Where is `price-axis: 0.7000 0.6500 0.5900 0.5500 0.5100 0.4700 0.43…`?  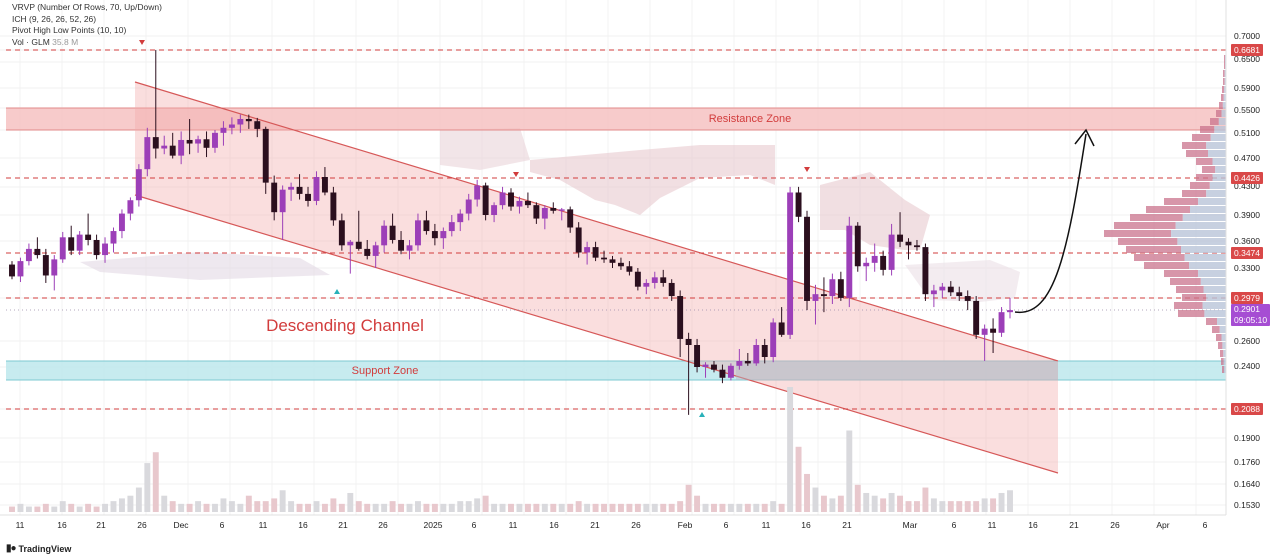
price-axis: 0.7000 0.6500 0.5900 0.5500 0.5100 0.4700 0.43… is located at coordinates (1242, 257).